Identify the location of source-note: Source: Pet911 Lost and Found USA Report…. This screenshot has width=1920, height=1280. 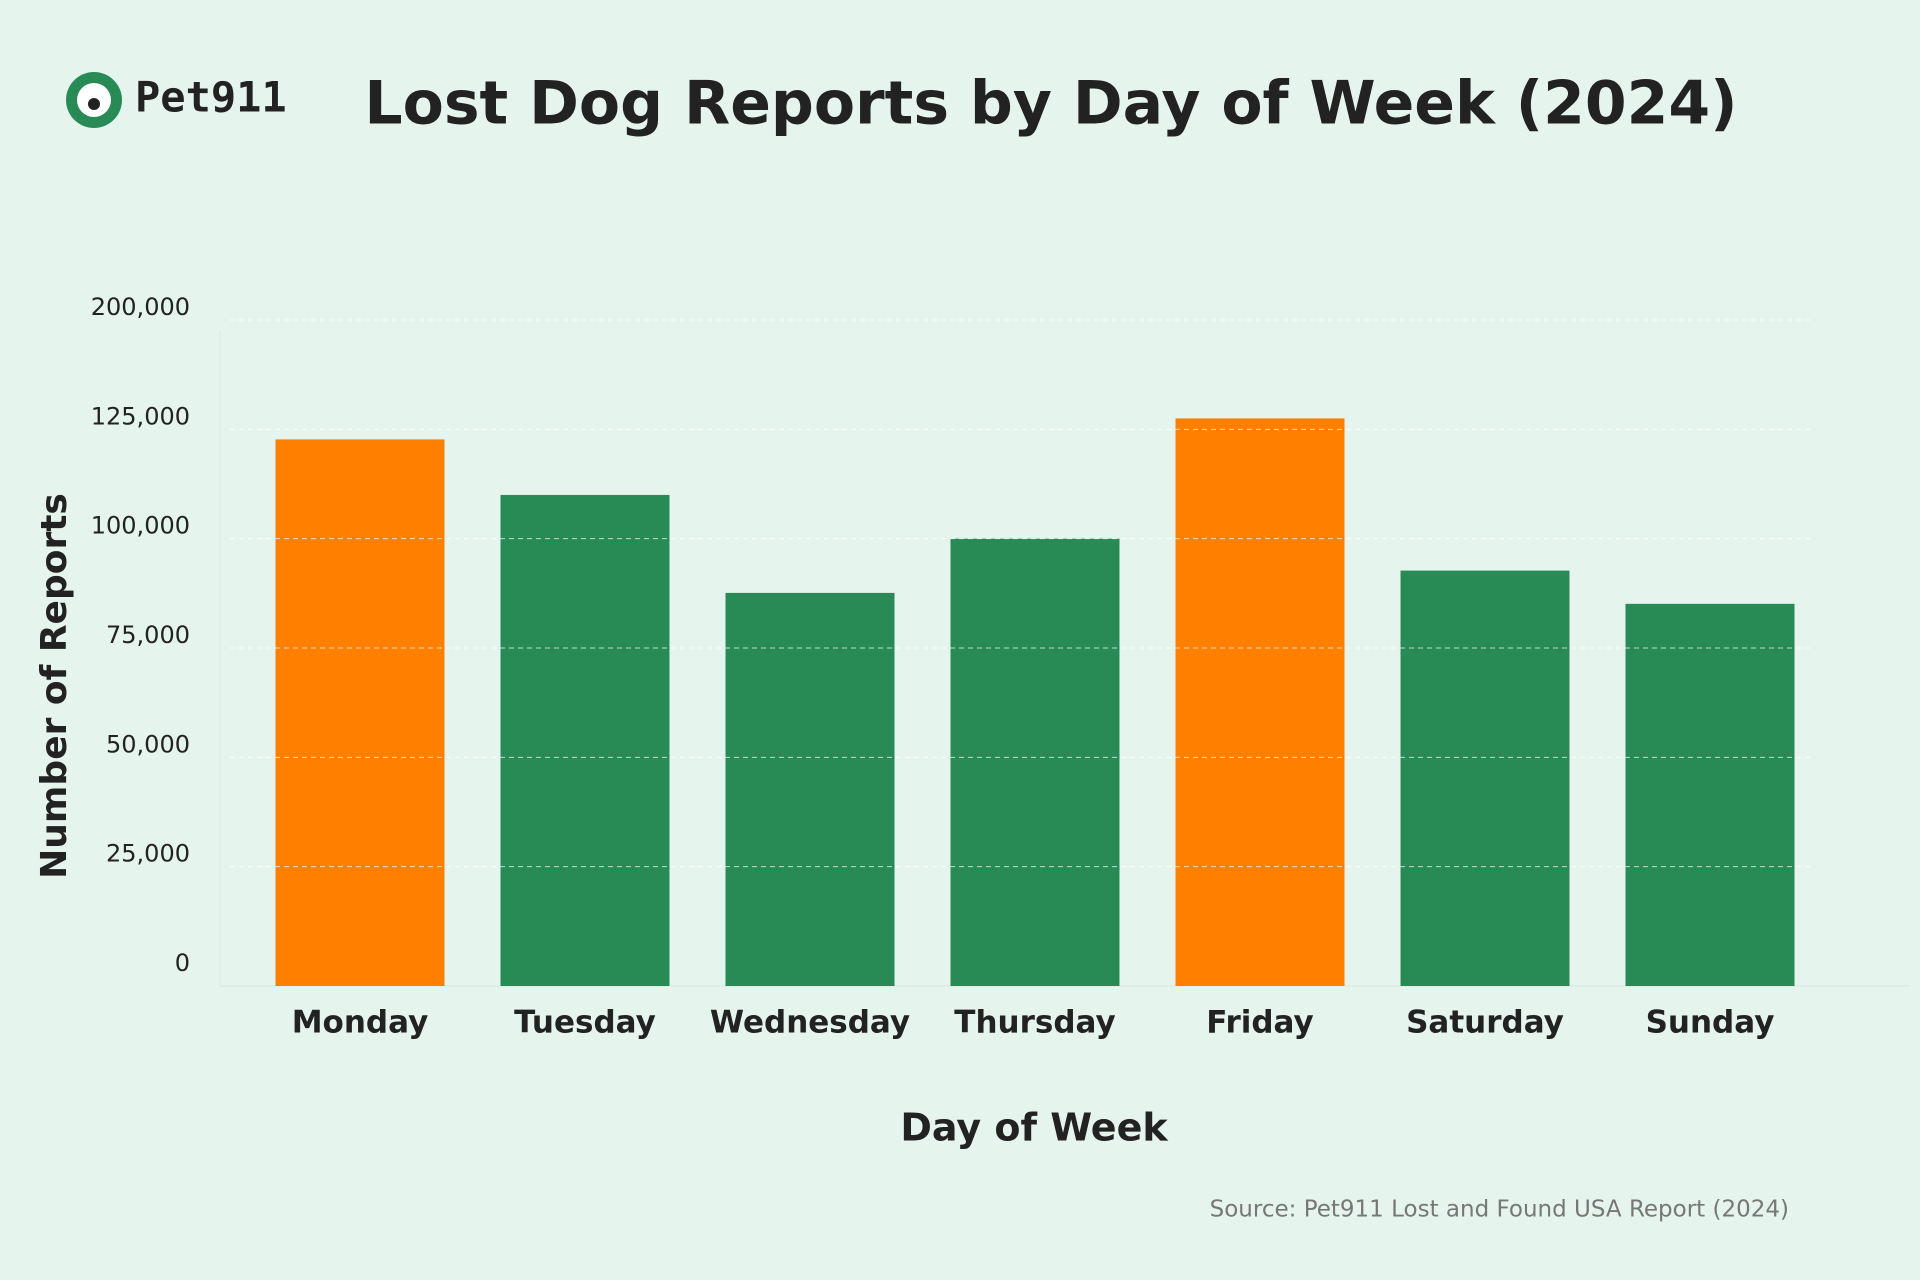
(1499, 1210).